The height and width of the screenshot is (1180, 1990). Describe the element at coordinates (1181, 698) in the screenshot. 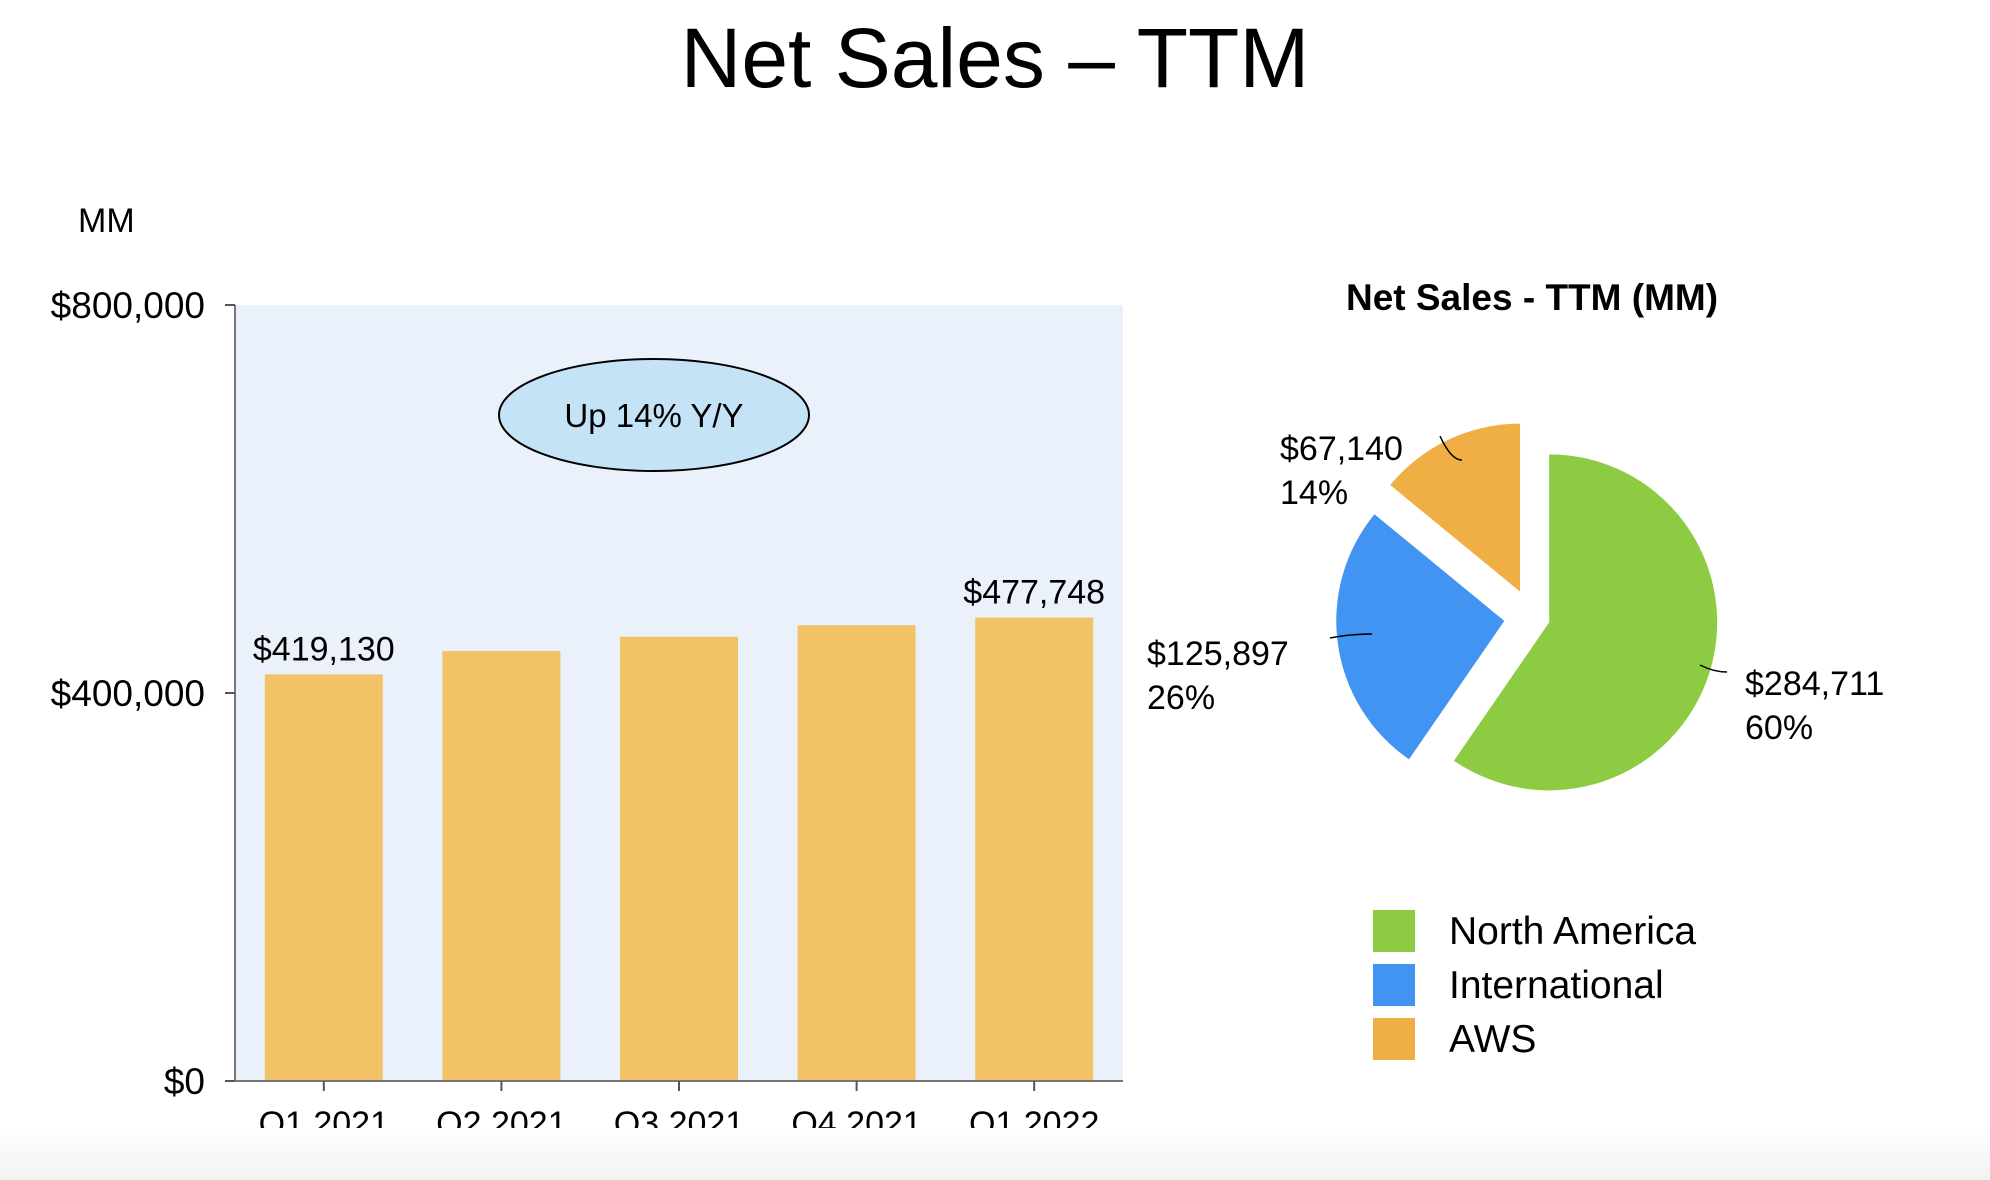

I see `pie-percent-label: 26%` at that location.